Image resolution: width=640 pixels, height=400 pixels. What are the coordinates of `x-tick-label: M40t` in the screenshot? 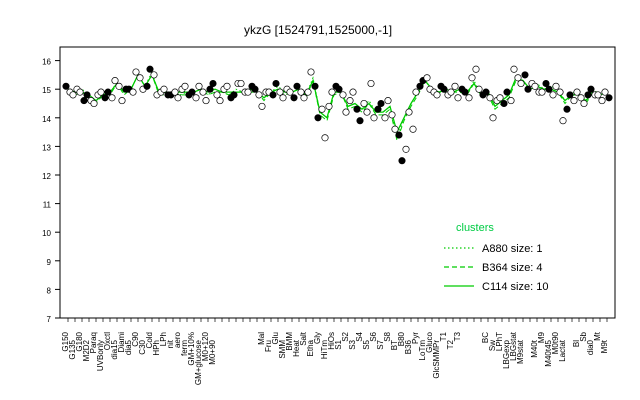 It's located at (534, 348).